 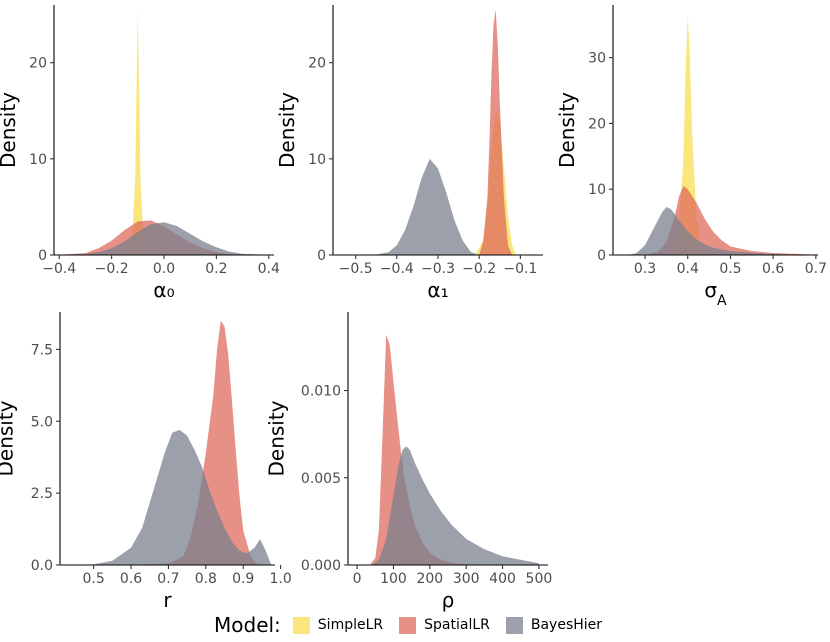 I want to click on legend-key-bayeshier, so click(x=514, y=625).